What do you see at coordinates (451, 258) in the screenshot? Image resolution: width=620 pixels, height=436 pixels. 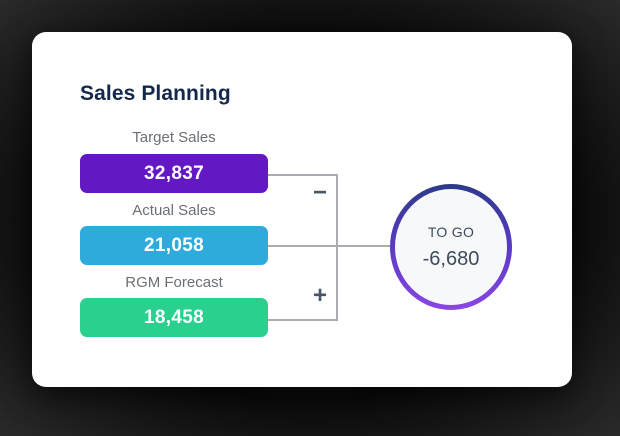 I see `to-go-value: -6,680` at bounding box center [451, 258].